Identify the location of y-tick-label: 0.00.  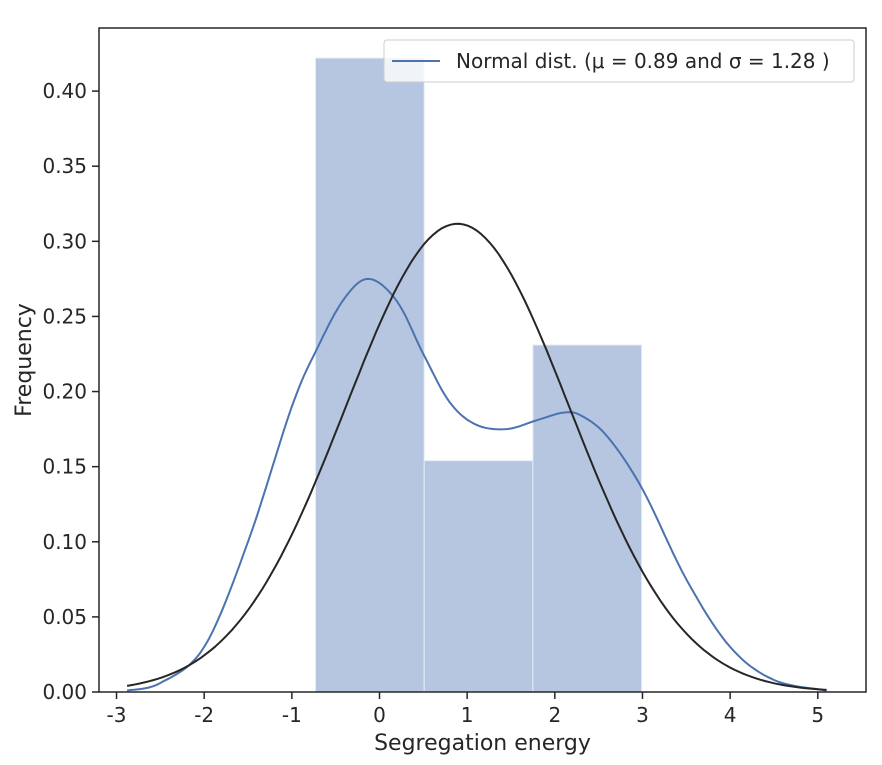
(64, 692).